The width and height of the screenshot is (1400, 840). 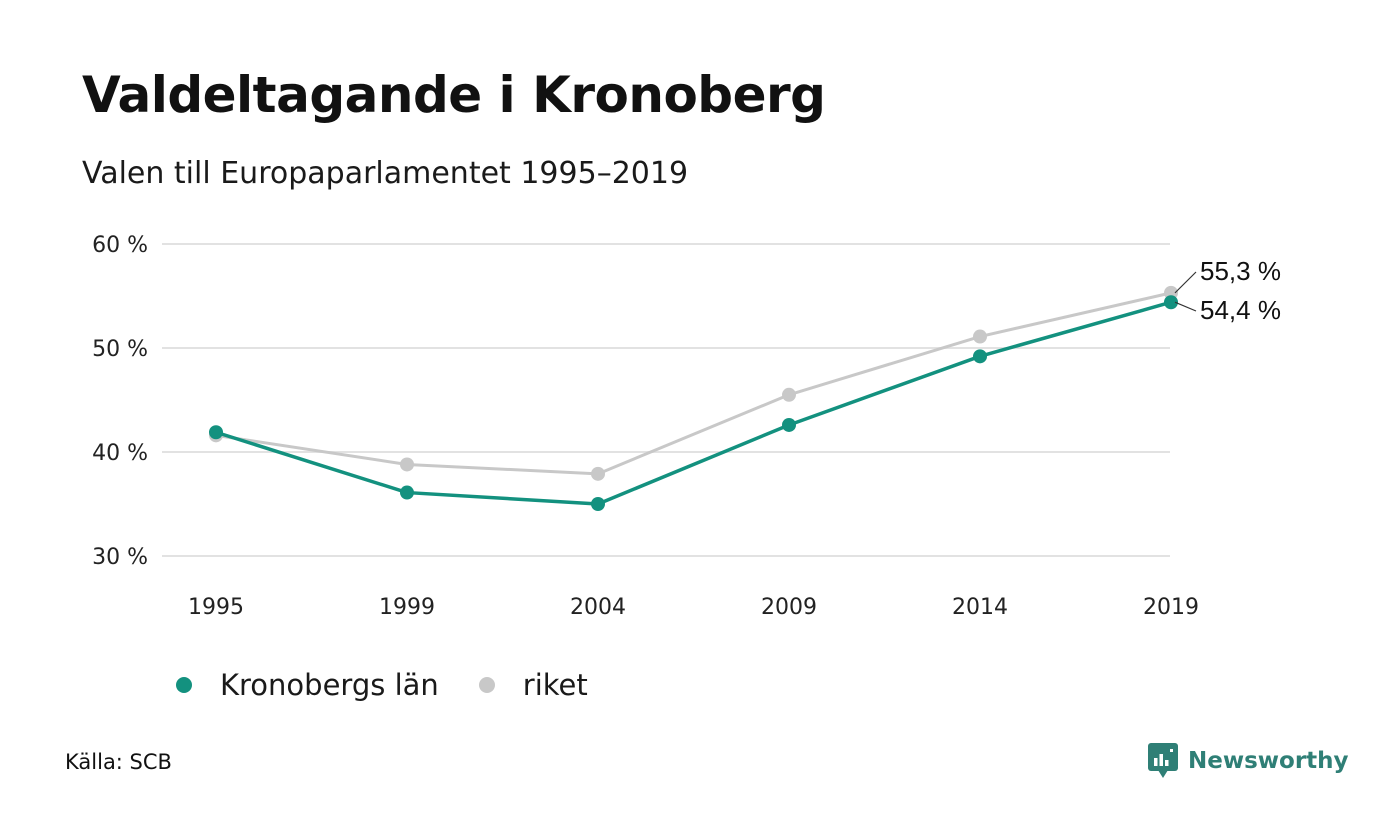 What do you see at coordinates (407, 492) in the screenshot?
I see `data-point-kronoberg-1999` at bounding box center [407, 492].